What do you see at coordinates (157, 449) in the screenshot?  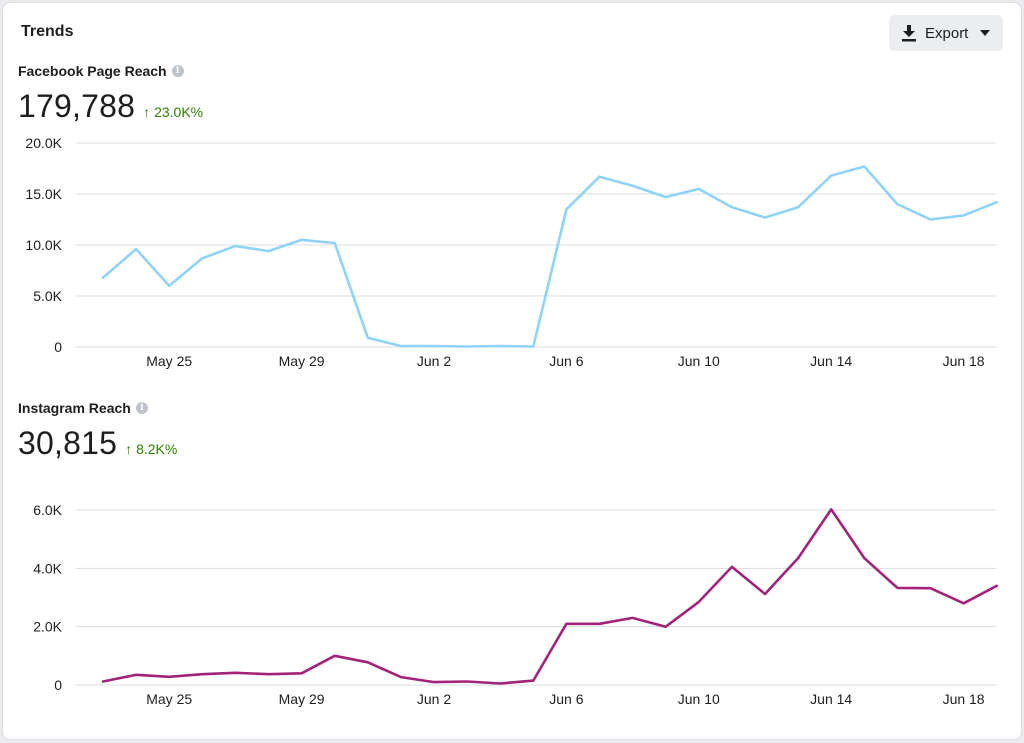 I see `instagram-reach-delta-text: 8.2K%` at bounding box center [157, 449].